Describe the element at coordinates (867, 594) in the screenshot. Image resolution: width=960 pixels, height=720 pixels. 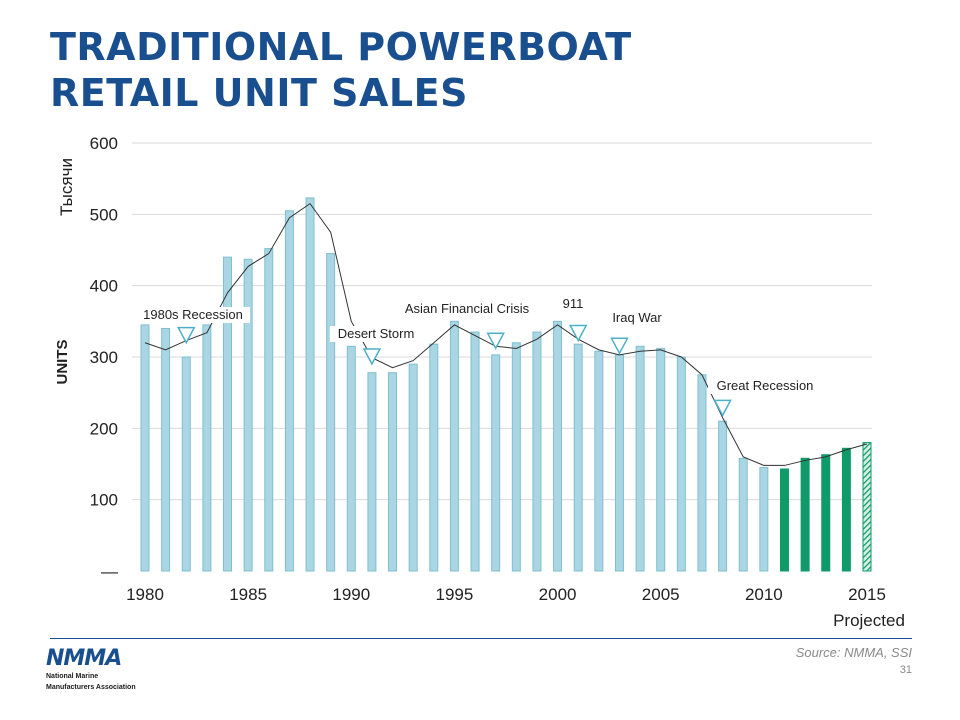
I see `x-tick-label: 2015` at that location.